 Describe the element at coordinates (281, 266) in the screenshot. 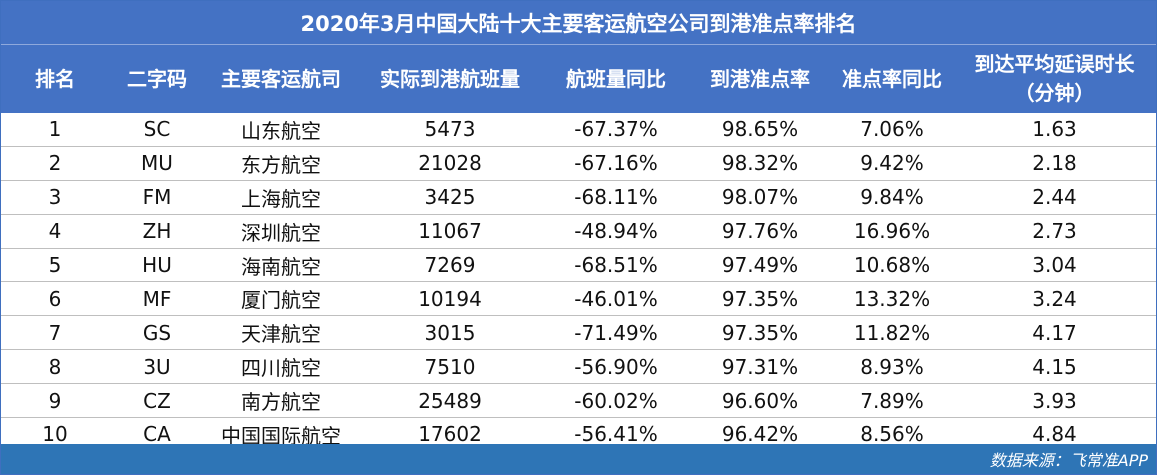

I see `cell-airline: 海南航空` at that location.